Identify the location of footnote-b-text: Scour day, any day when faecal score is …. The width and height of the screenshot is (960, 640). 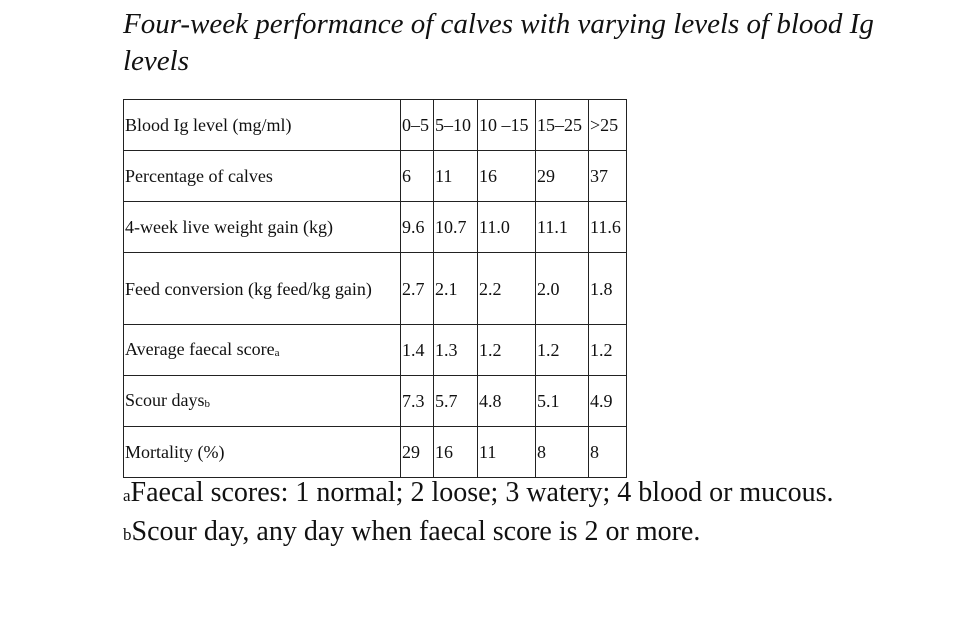
(416, 531).